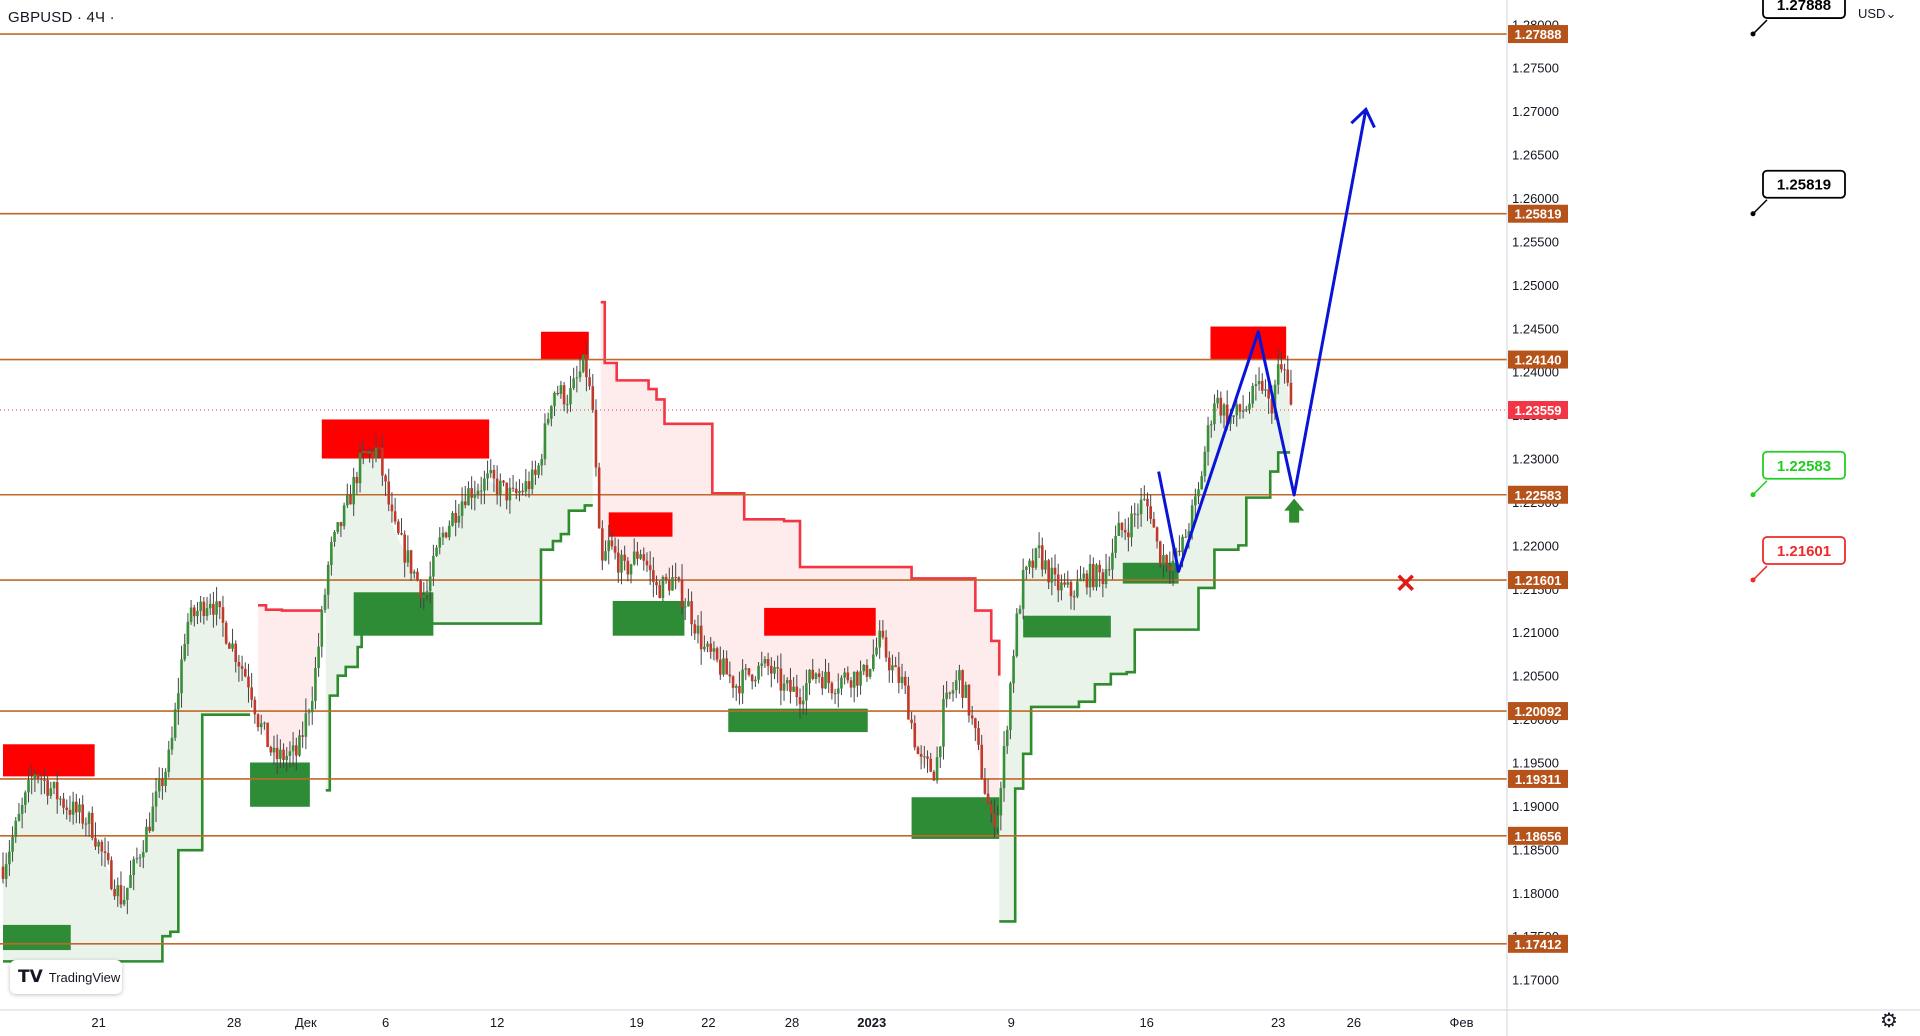  I want to click on price-tick-label: 1.19500, so click(1535, 762).